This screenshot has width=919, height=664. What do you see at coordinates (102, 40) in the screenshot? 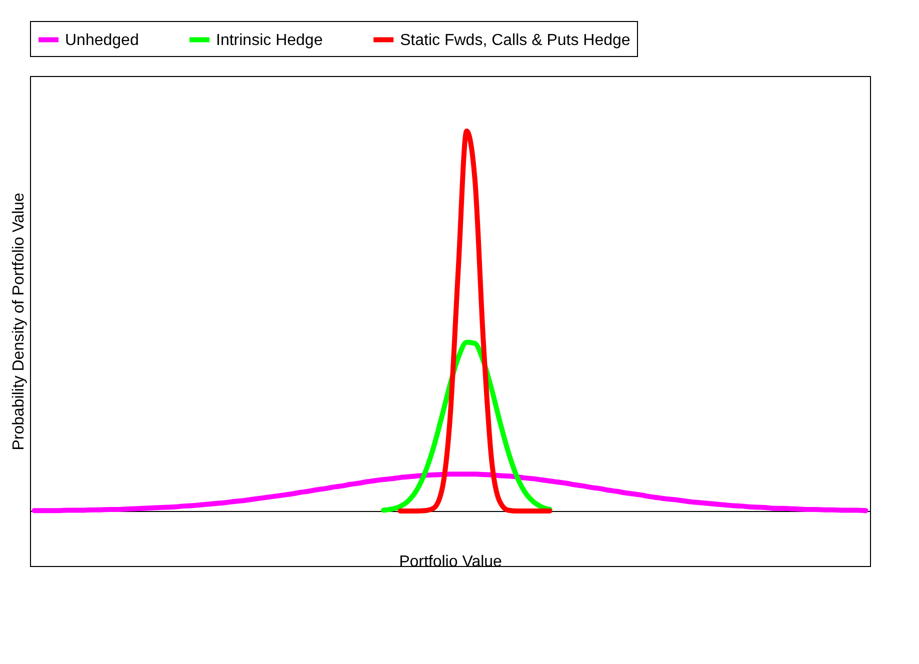
I see `legend-label: Unhedged` at bounding box center [102, 40].